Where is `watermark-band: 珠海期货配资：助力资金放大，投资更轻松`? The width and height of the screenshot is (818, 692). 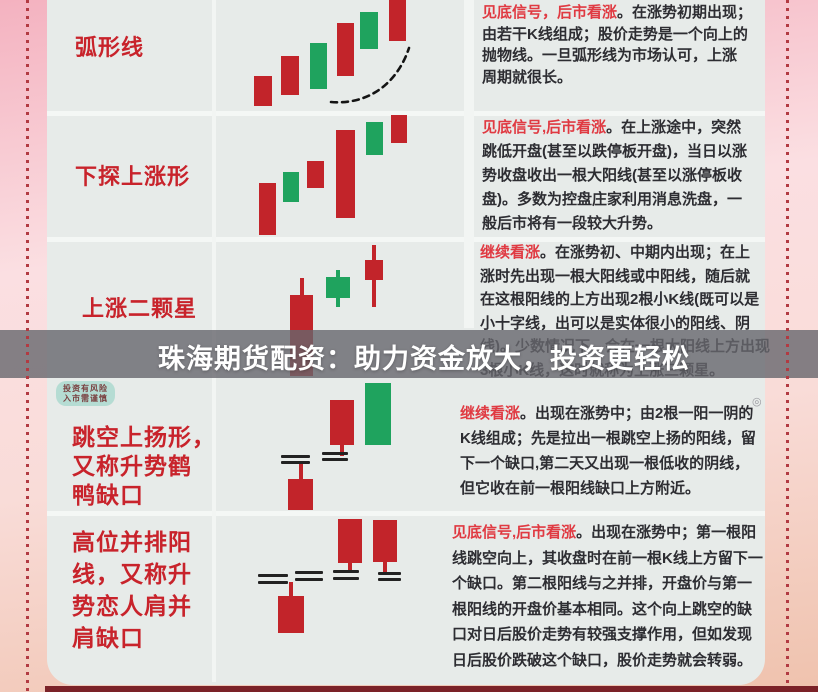
watermark-band: 珠海期货配资：助力资金放大，投资更轻松 is located at coordinates (409, 354).